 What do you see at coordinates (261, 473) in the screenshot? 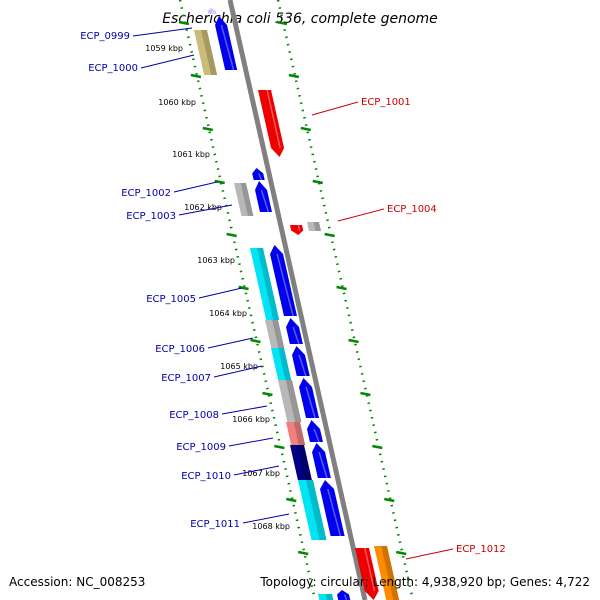
I see `kbp-label: 1067 kbp` at bounding box center [261, 473].